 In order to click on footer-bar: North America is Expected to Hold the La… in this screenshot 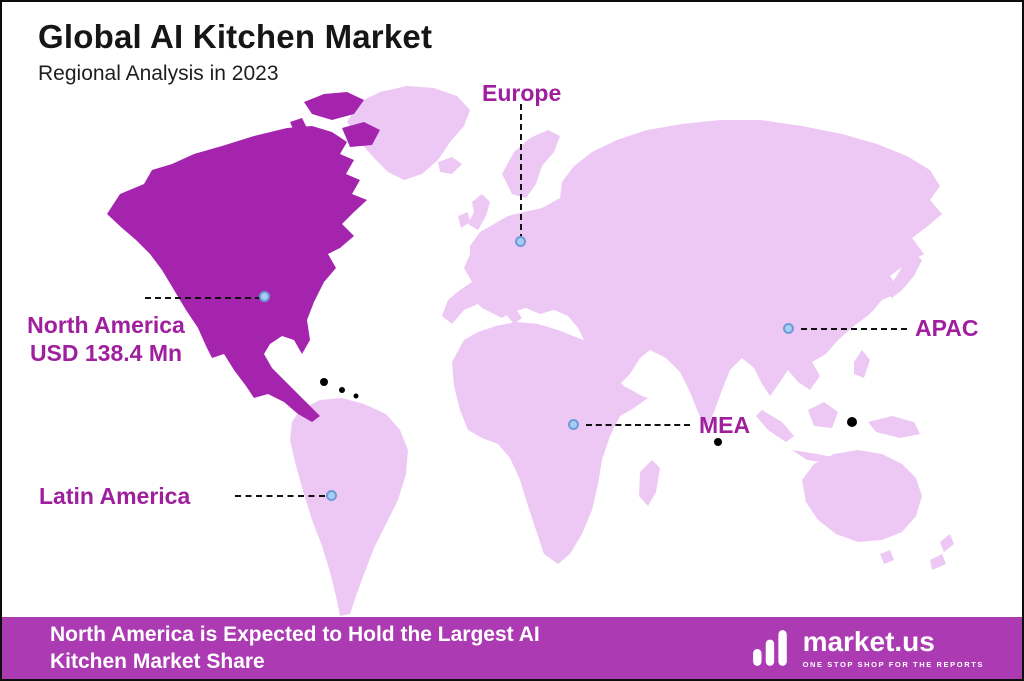, I will do `click(512, 648)`.